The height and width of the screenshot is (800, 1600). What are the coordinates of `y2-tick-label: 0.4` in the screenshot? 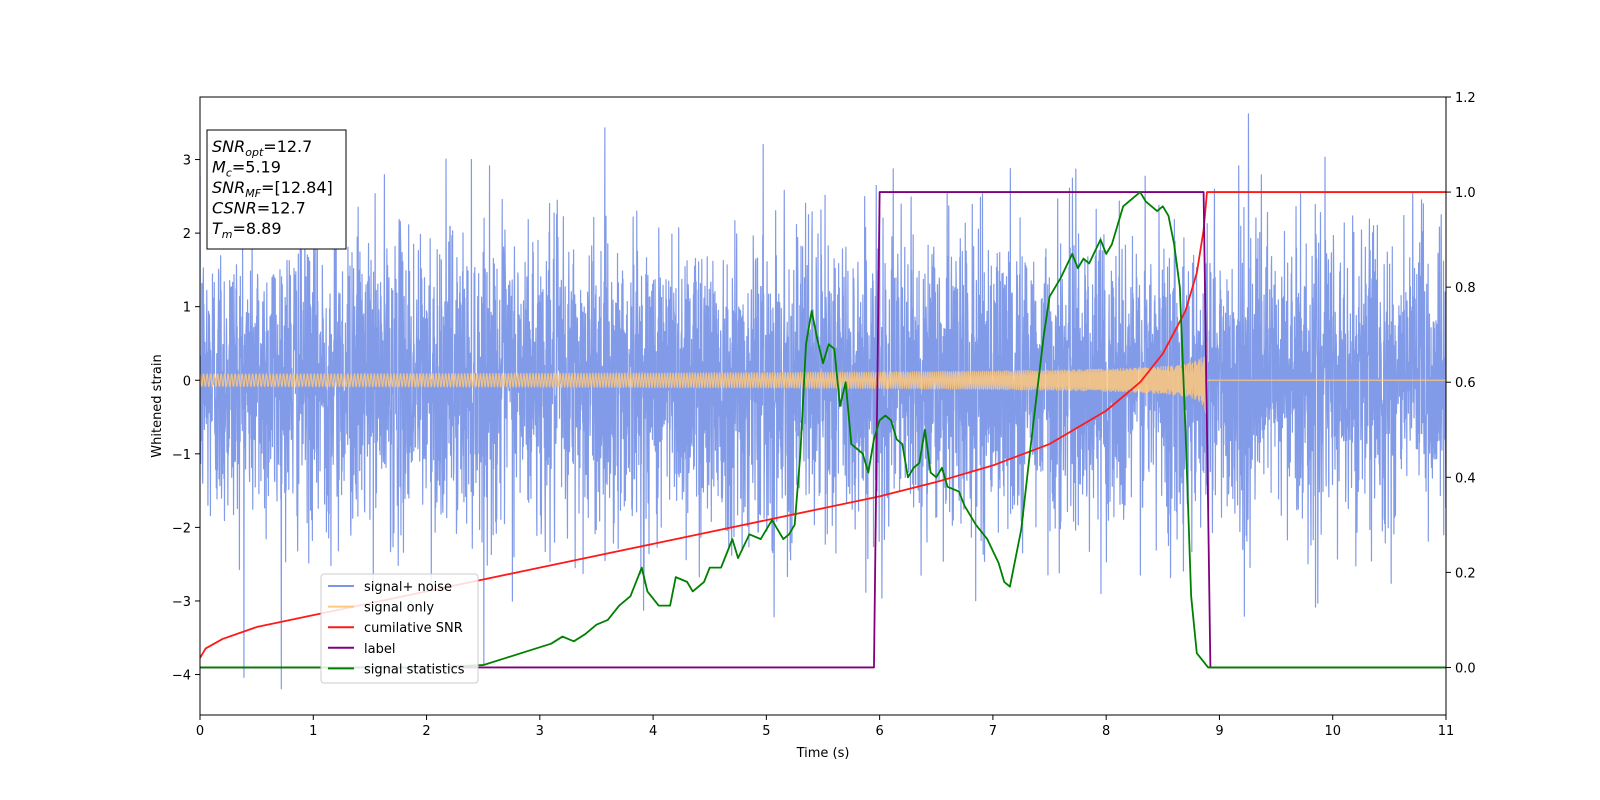 It's located at (1465, 478).